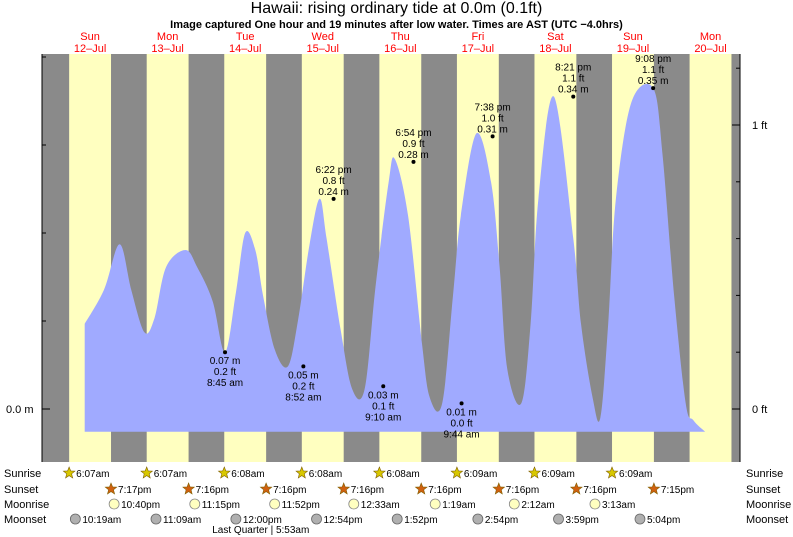 The image size is (793, 537). I want to click on moonset-time: 11:09am, so click(182, 520).